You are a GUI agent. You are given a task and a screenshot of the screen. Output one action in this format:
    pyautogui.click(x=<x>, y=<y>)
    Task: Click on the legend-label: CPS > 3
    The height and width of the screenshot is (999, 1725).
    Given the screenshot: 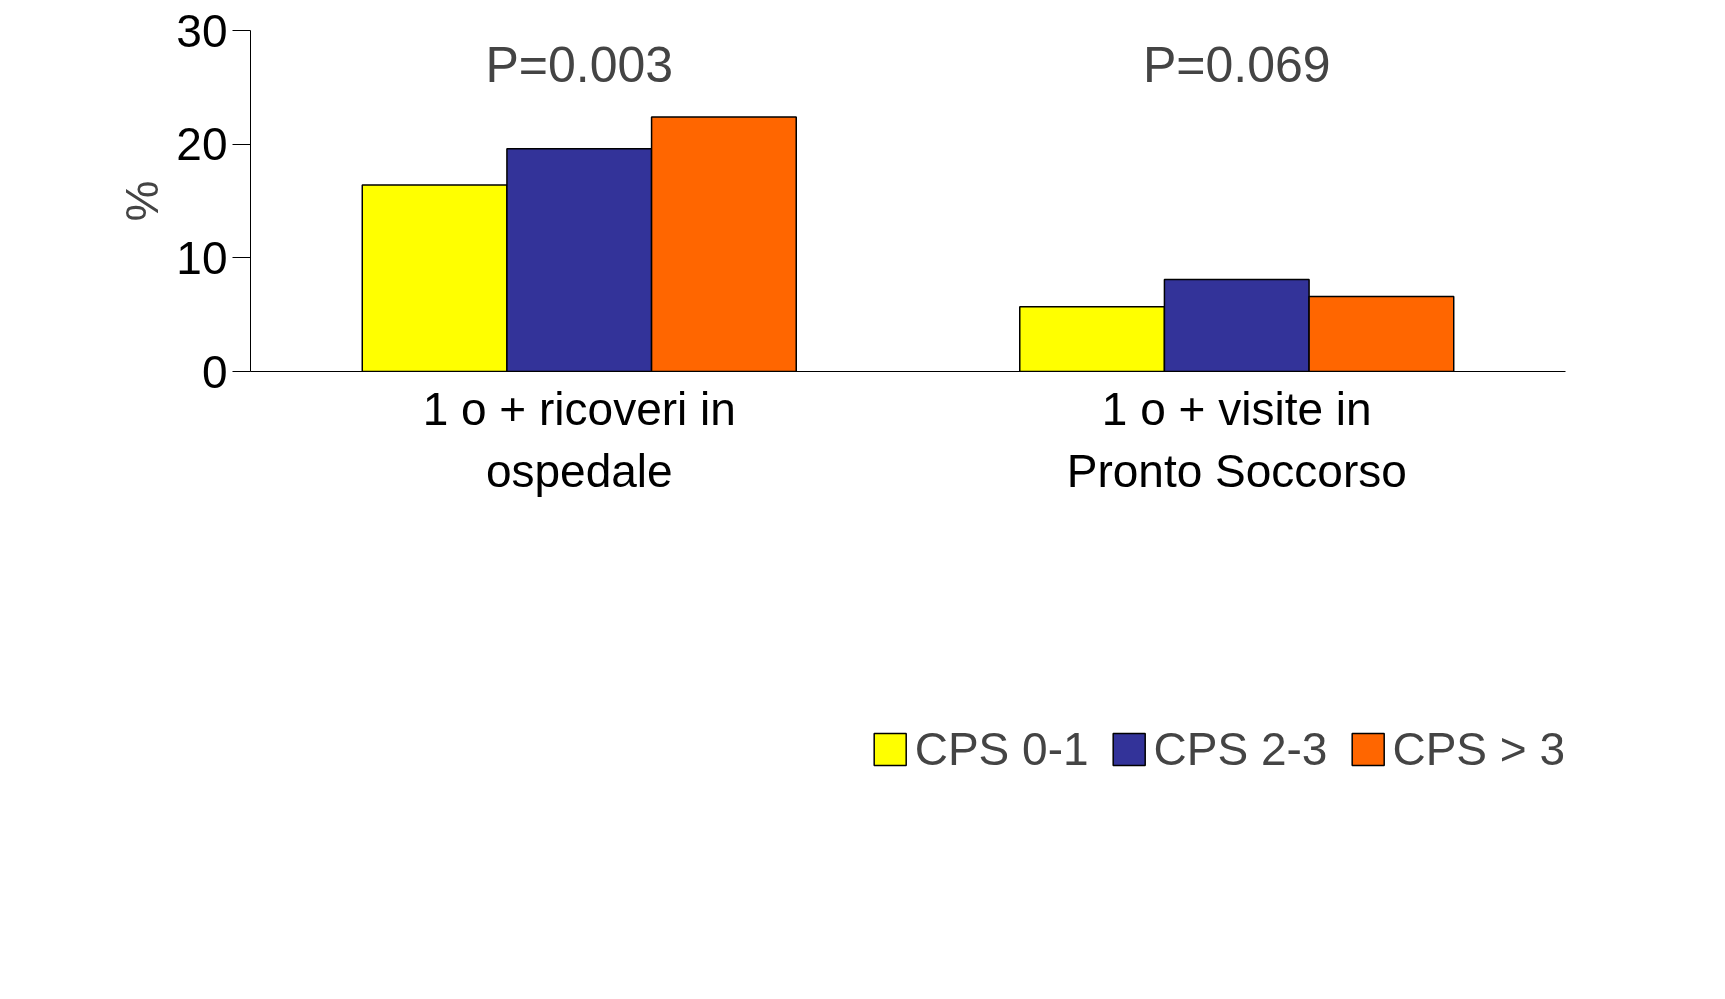 What is the action you would take?
    pyautogui.click(x=1478, y=749)
    